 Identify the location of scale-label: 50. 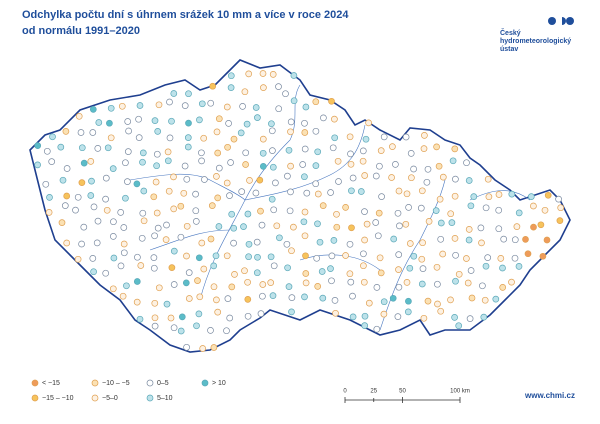
(402, 392).